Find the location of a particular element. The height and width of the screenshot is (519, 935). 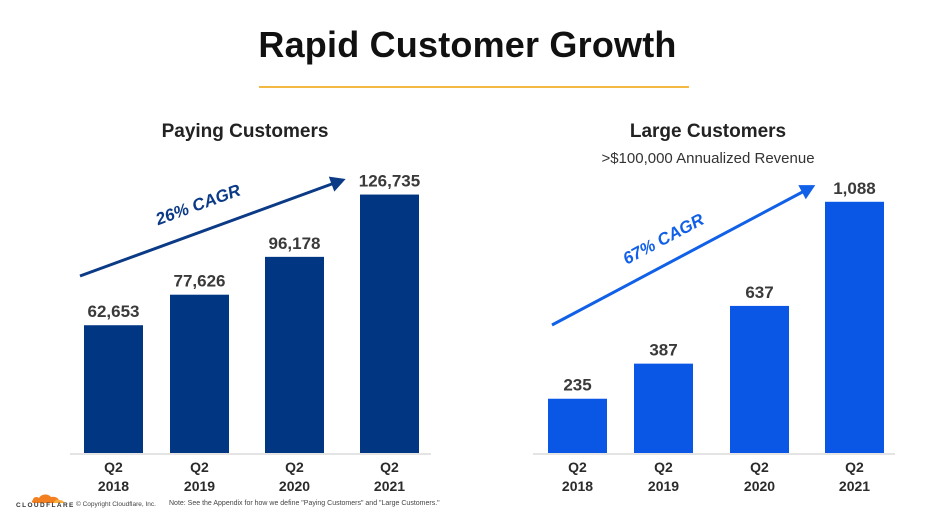

large-value-label-0: 235 is located at coordinates (577, 385).